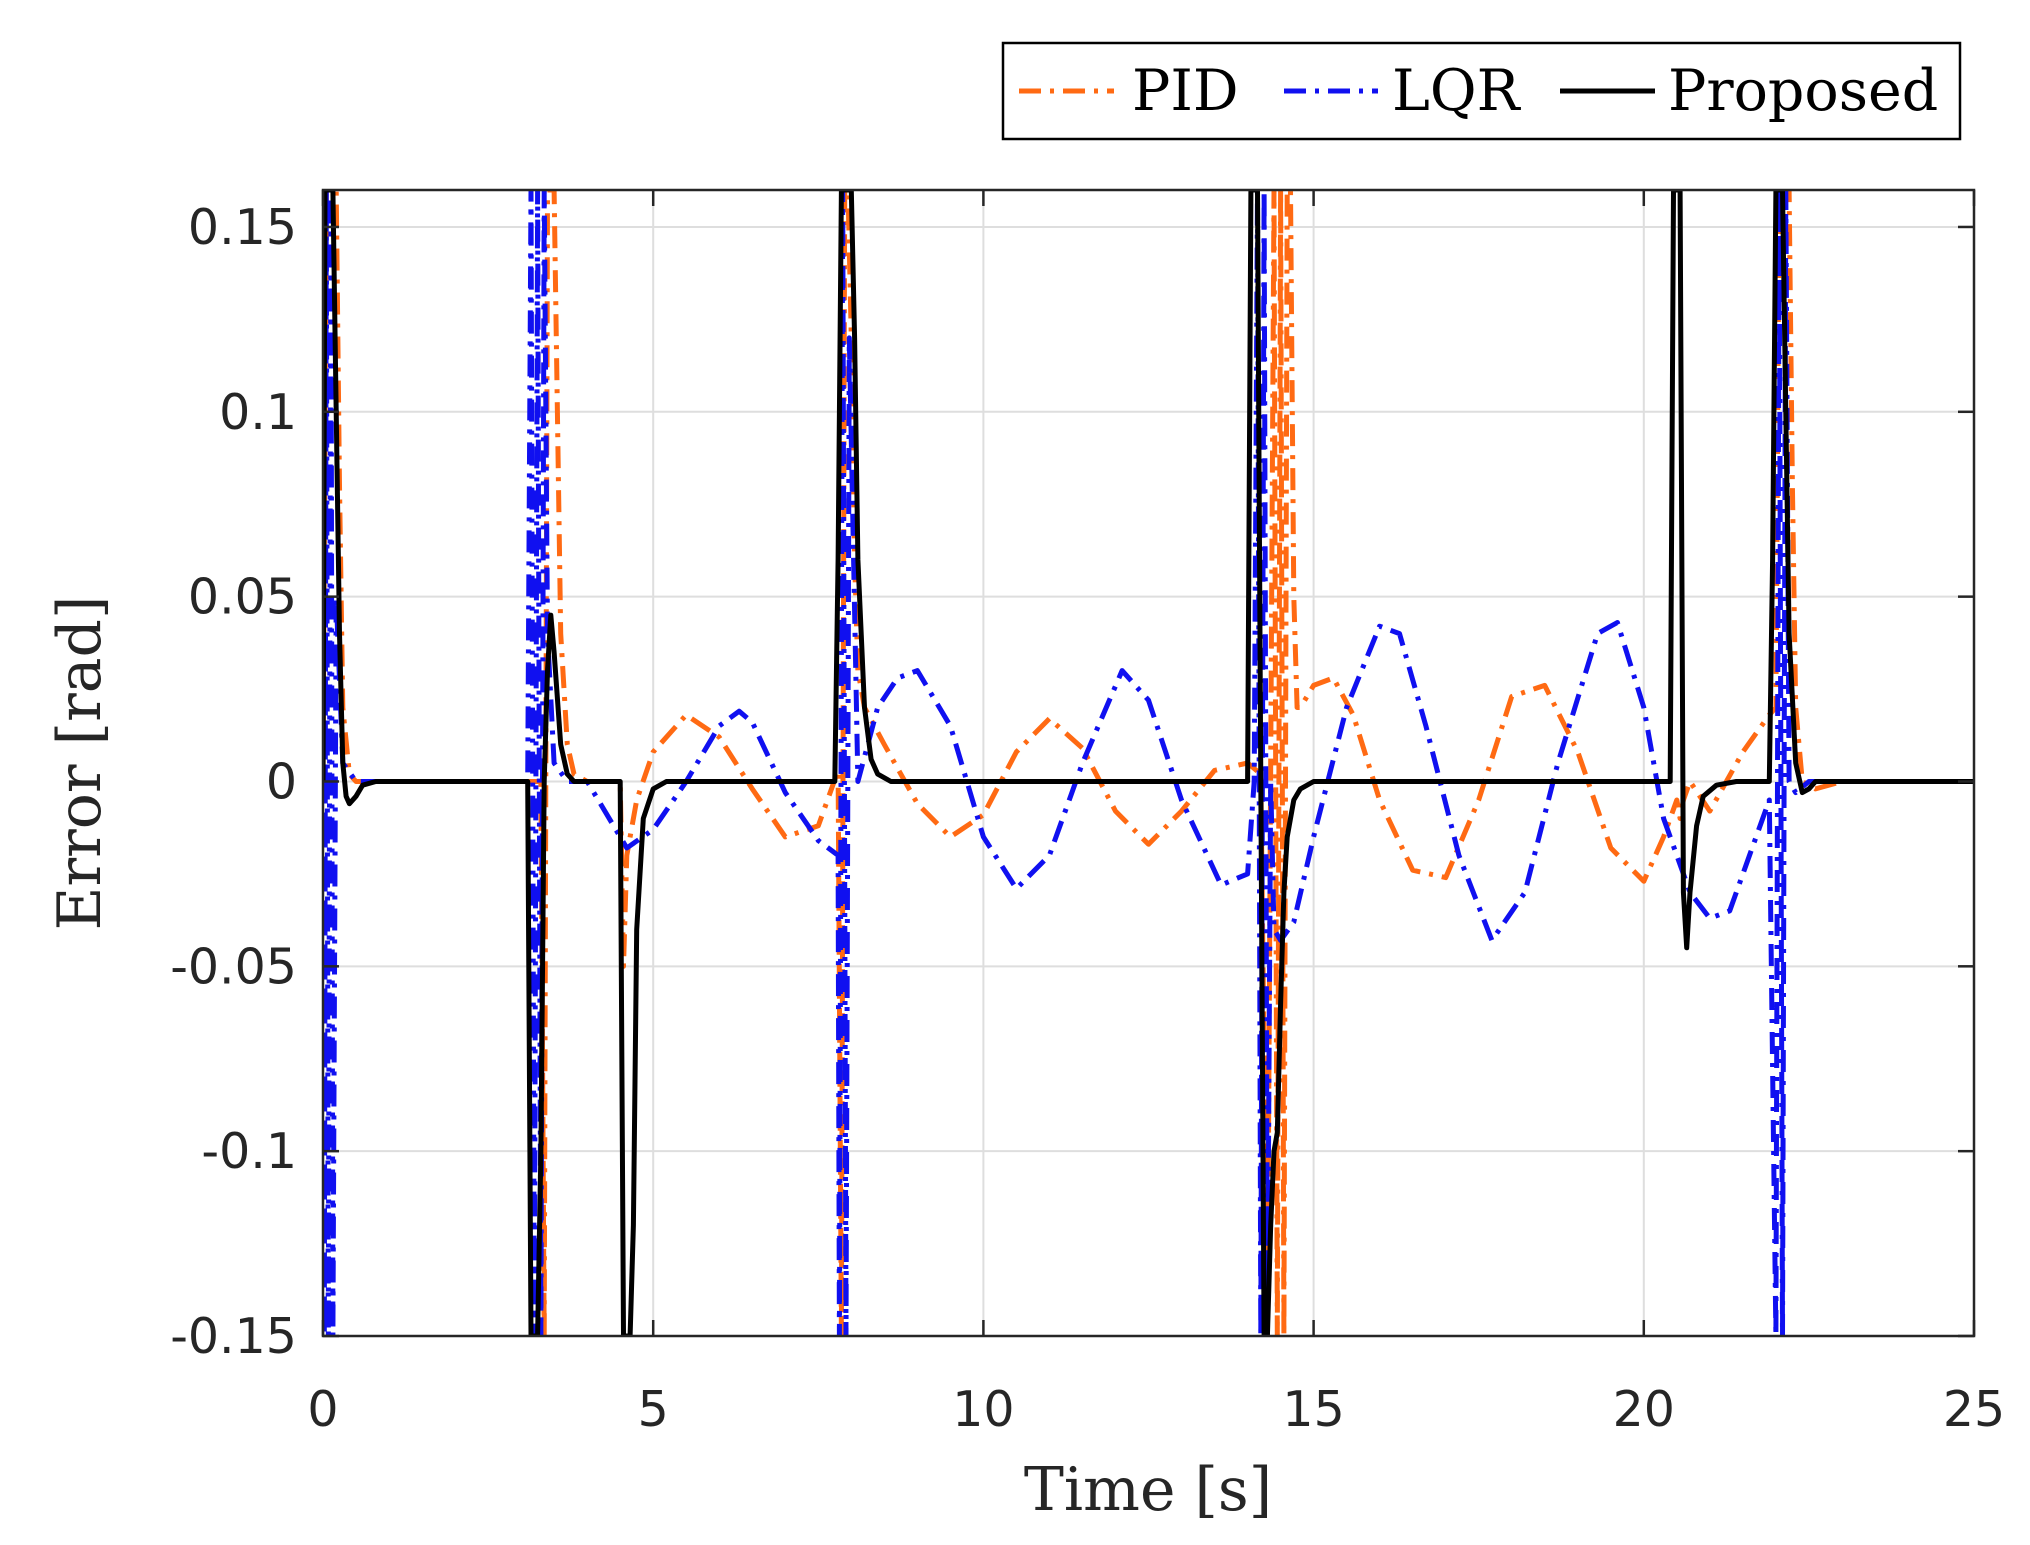 This screenshot has width=2030, height=1545. What do you see at coordinates (1313, 1409) in the screenshot?
I see `x-tick-label: 15` at bounding box center [1313, 1409].